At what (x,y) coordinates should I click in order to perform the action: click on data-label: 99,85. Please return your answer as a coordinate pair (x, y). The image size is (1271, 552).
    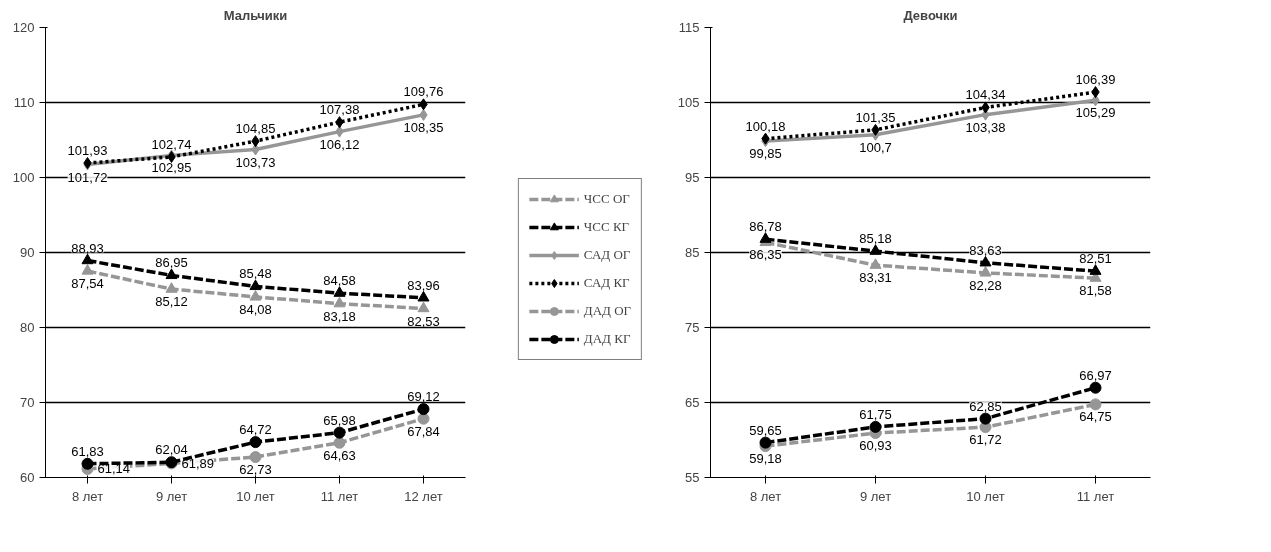
    Looking at the image, I should click on (765, 154).